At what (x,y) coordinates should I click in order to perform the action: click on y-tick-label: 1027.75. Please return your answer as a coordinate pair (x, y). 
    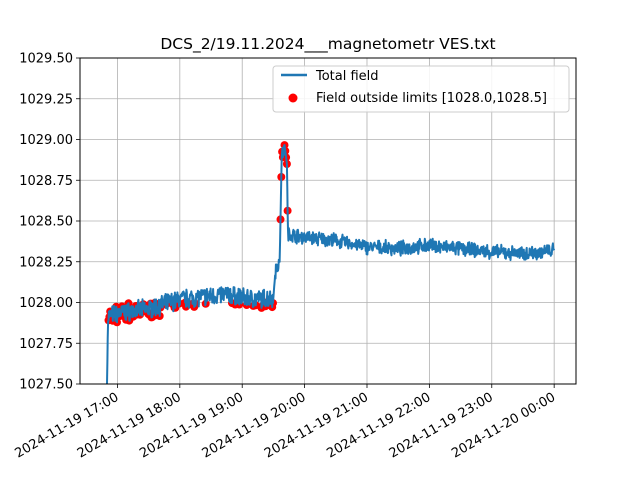
    Looking at the image, I should click on (46, 344).